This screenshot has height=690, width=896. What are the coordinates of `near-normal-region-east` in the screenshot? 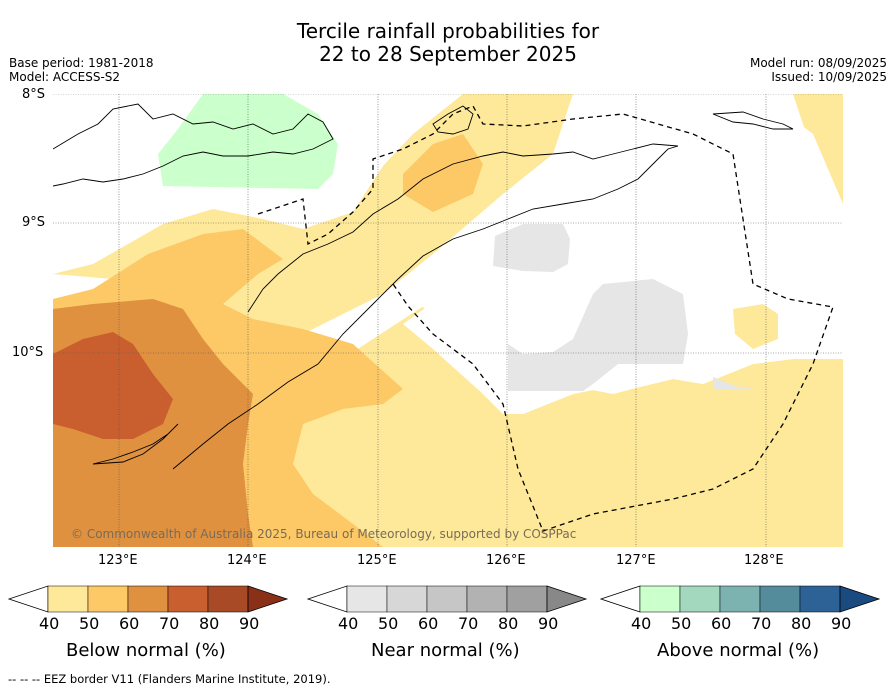 It's located at (738, 383).